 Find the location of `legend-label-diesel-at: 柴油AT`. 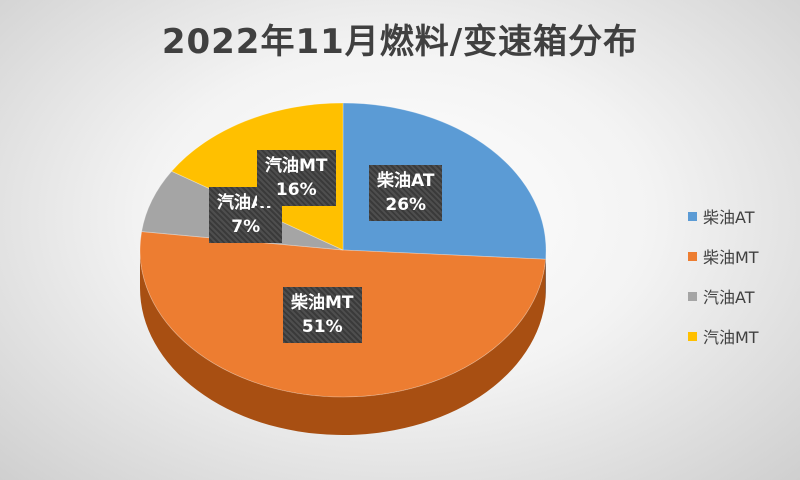

legend-label-diesel-at: 柴油AT is located at coordinates (729, 217).